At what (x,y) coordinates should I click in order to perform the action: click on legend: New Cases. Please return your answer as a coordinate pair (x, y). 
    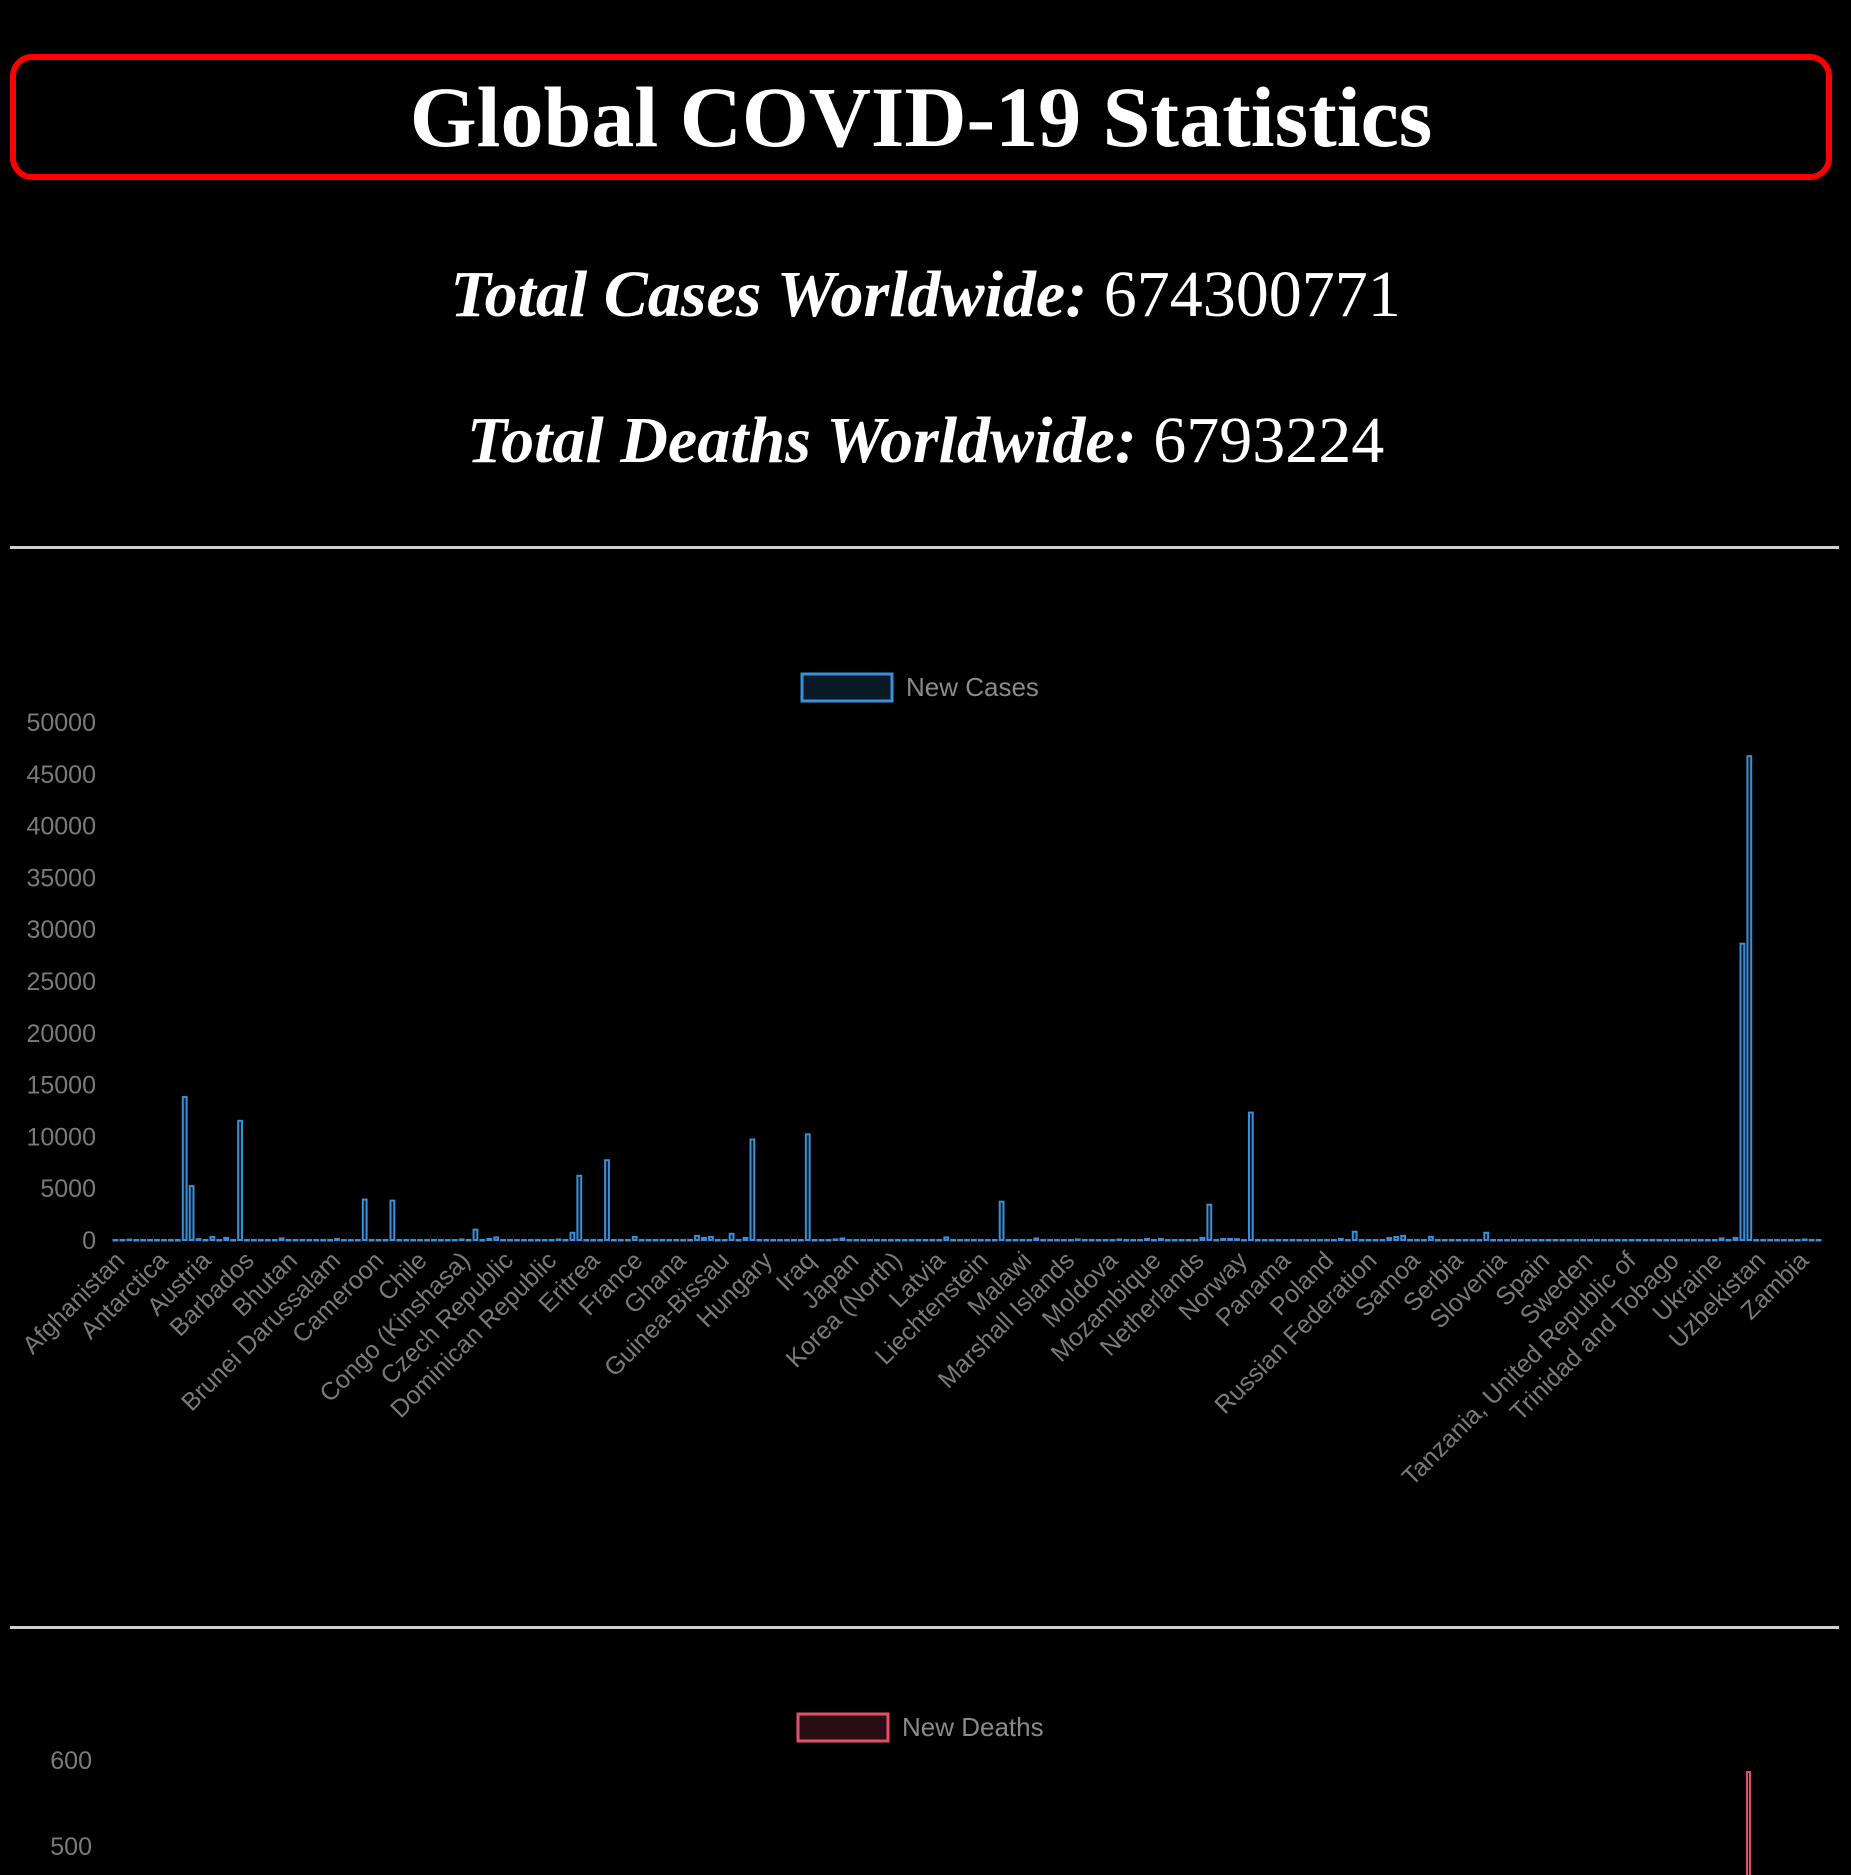
    Looking at the image, I should click on (919, 687).